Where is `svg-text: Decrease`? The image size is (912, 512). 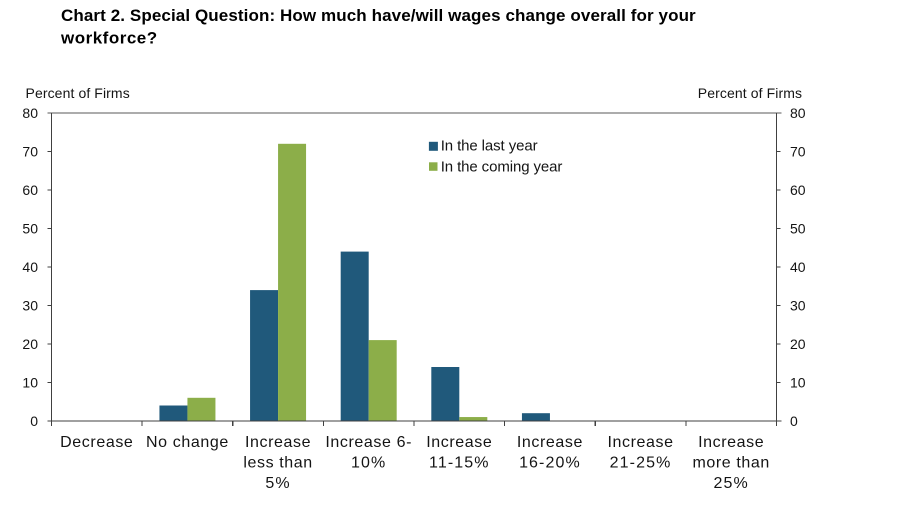
svg-text: Decrease is located at coordinates (96, 442).